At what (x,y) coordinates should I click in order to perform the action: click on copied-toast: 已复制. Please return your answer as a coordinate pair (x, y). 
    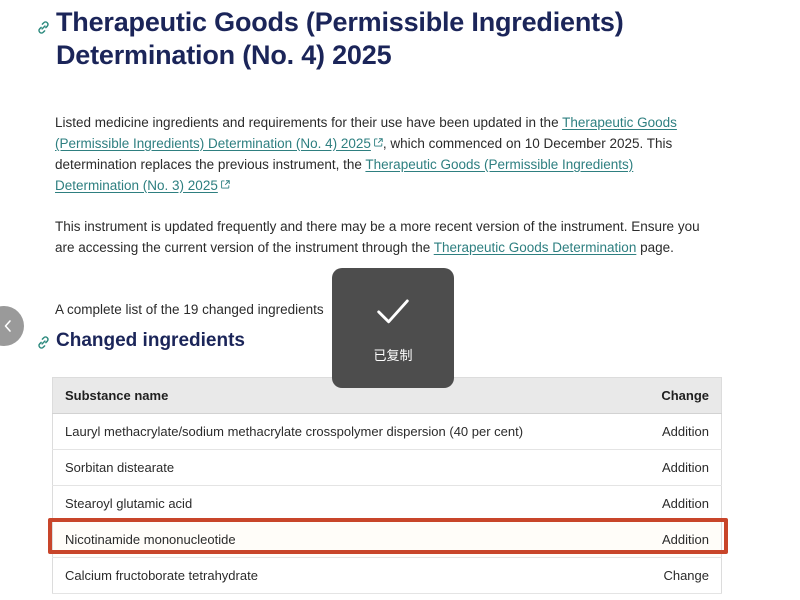
    Looking at the image, I should click on (393, 328).